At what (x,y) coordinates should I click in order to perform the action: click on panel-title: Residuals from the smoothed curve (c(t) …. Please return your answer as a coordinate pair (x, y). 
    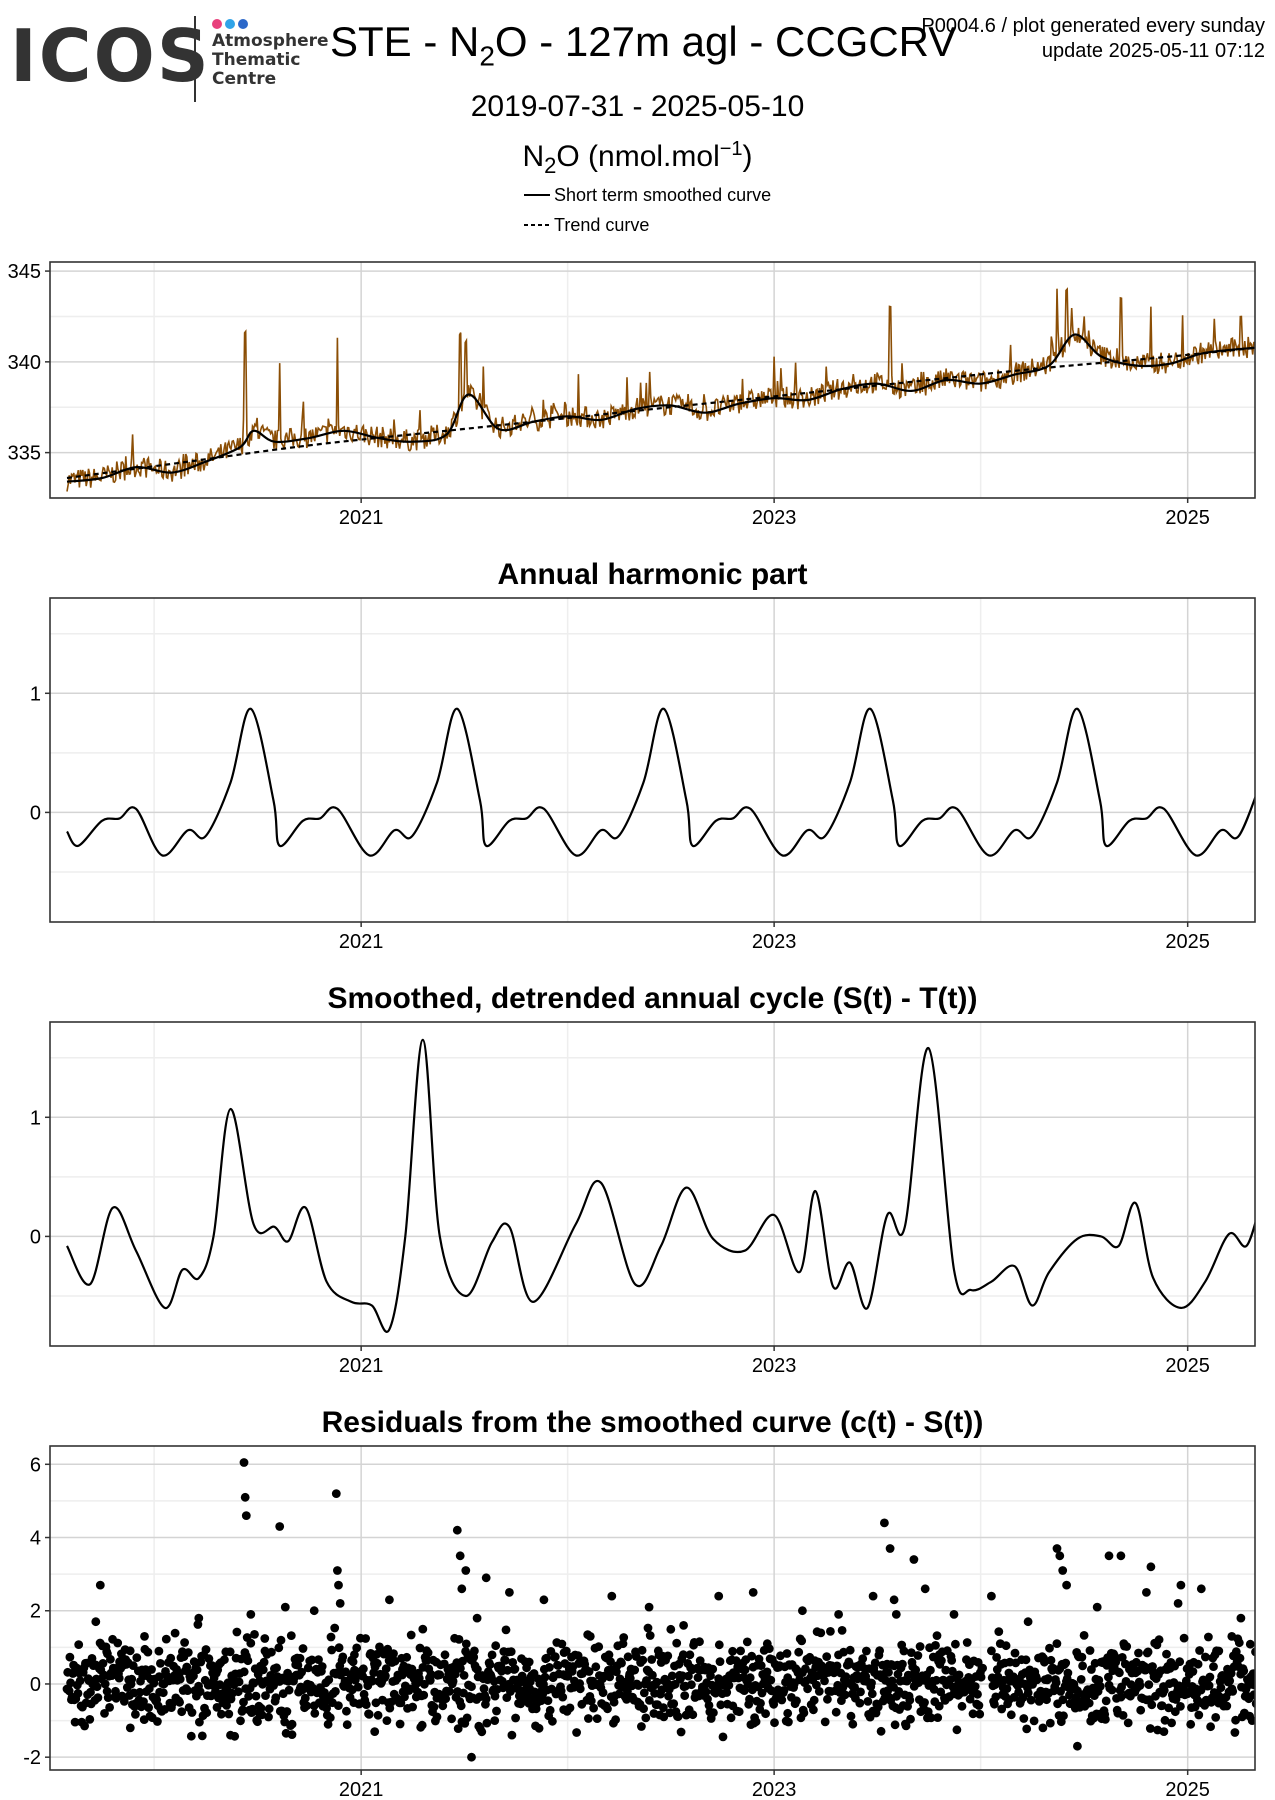
    Looking at the image, I should click on (653, 1422).